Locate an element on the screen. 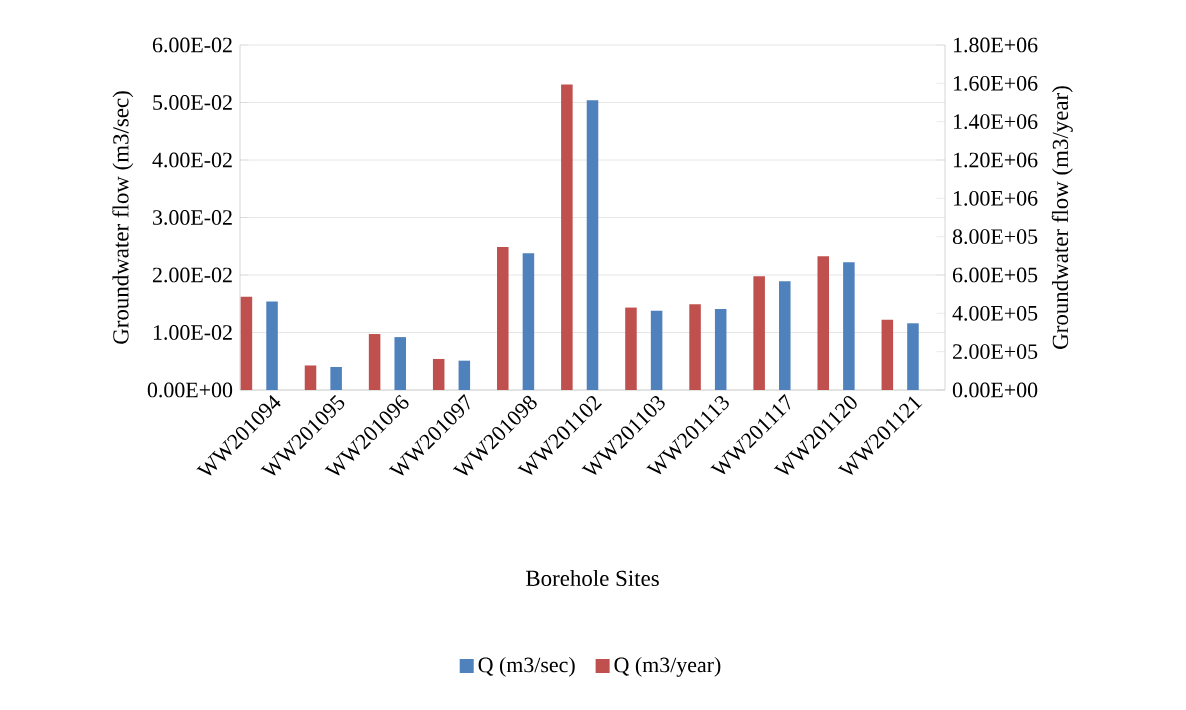 The height and width of the screenshot is (710, 1186). y2-tick-label: 1.40E+06 is located at coordinates (995, 122).